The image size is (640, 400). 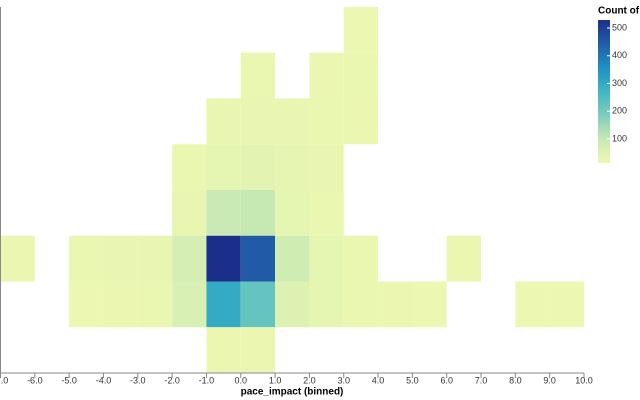 What do you see at coordinates (292, 392) in the screenshot?
I see `x-axis-title: pace_impact (binned)` at bounding box center [292, 392].